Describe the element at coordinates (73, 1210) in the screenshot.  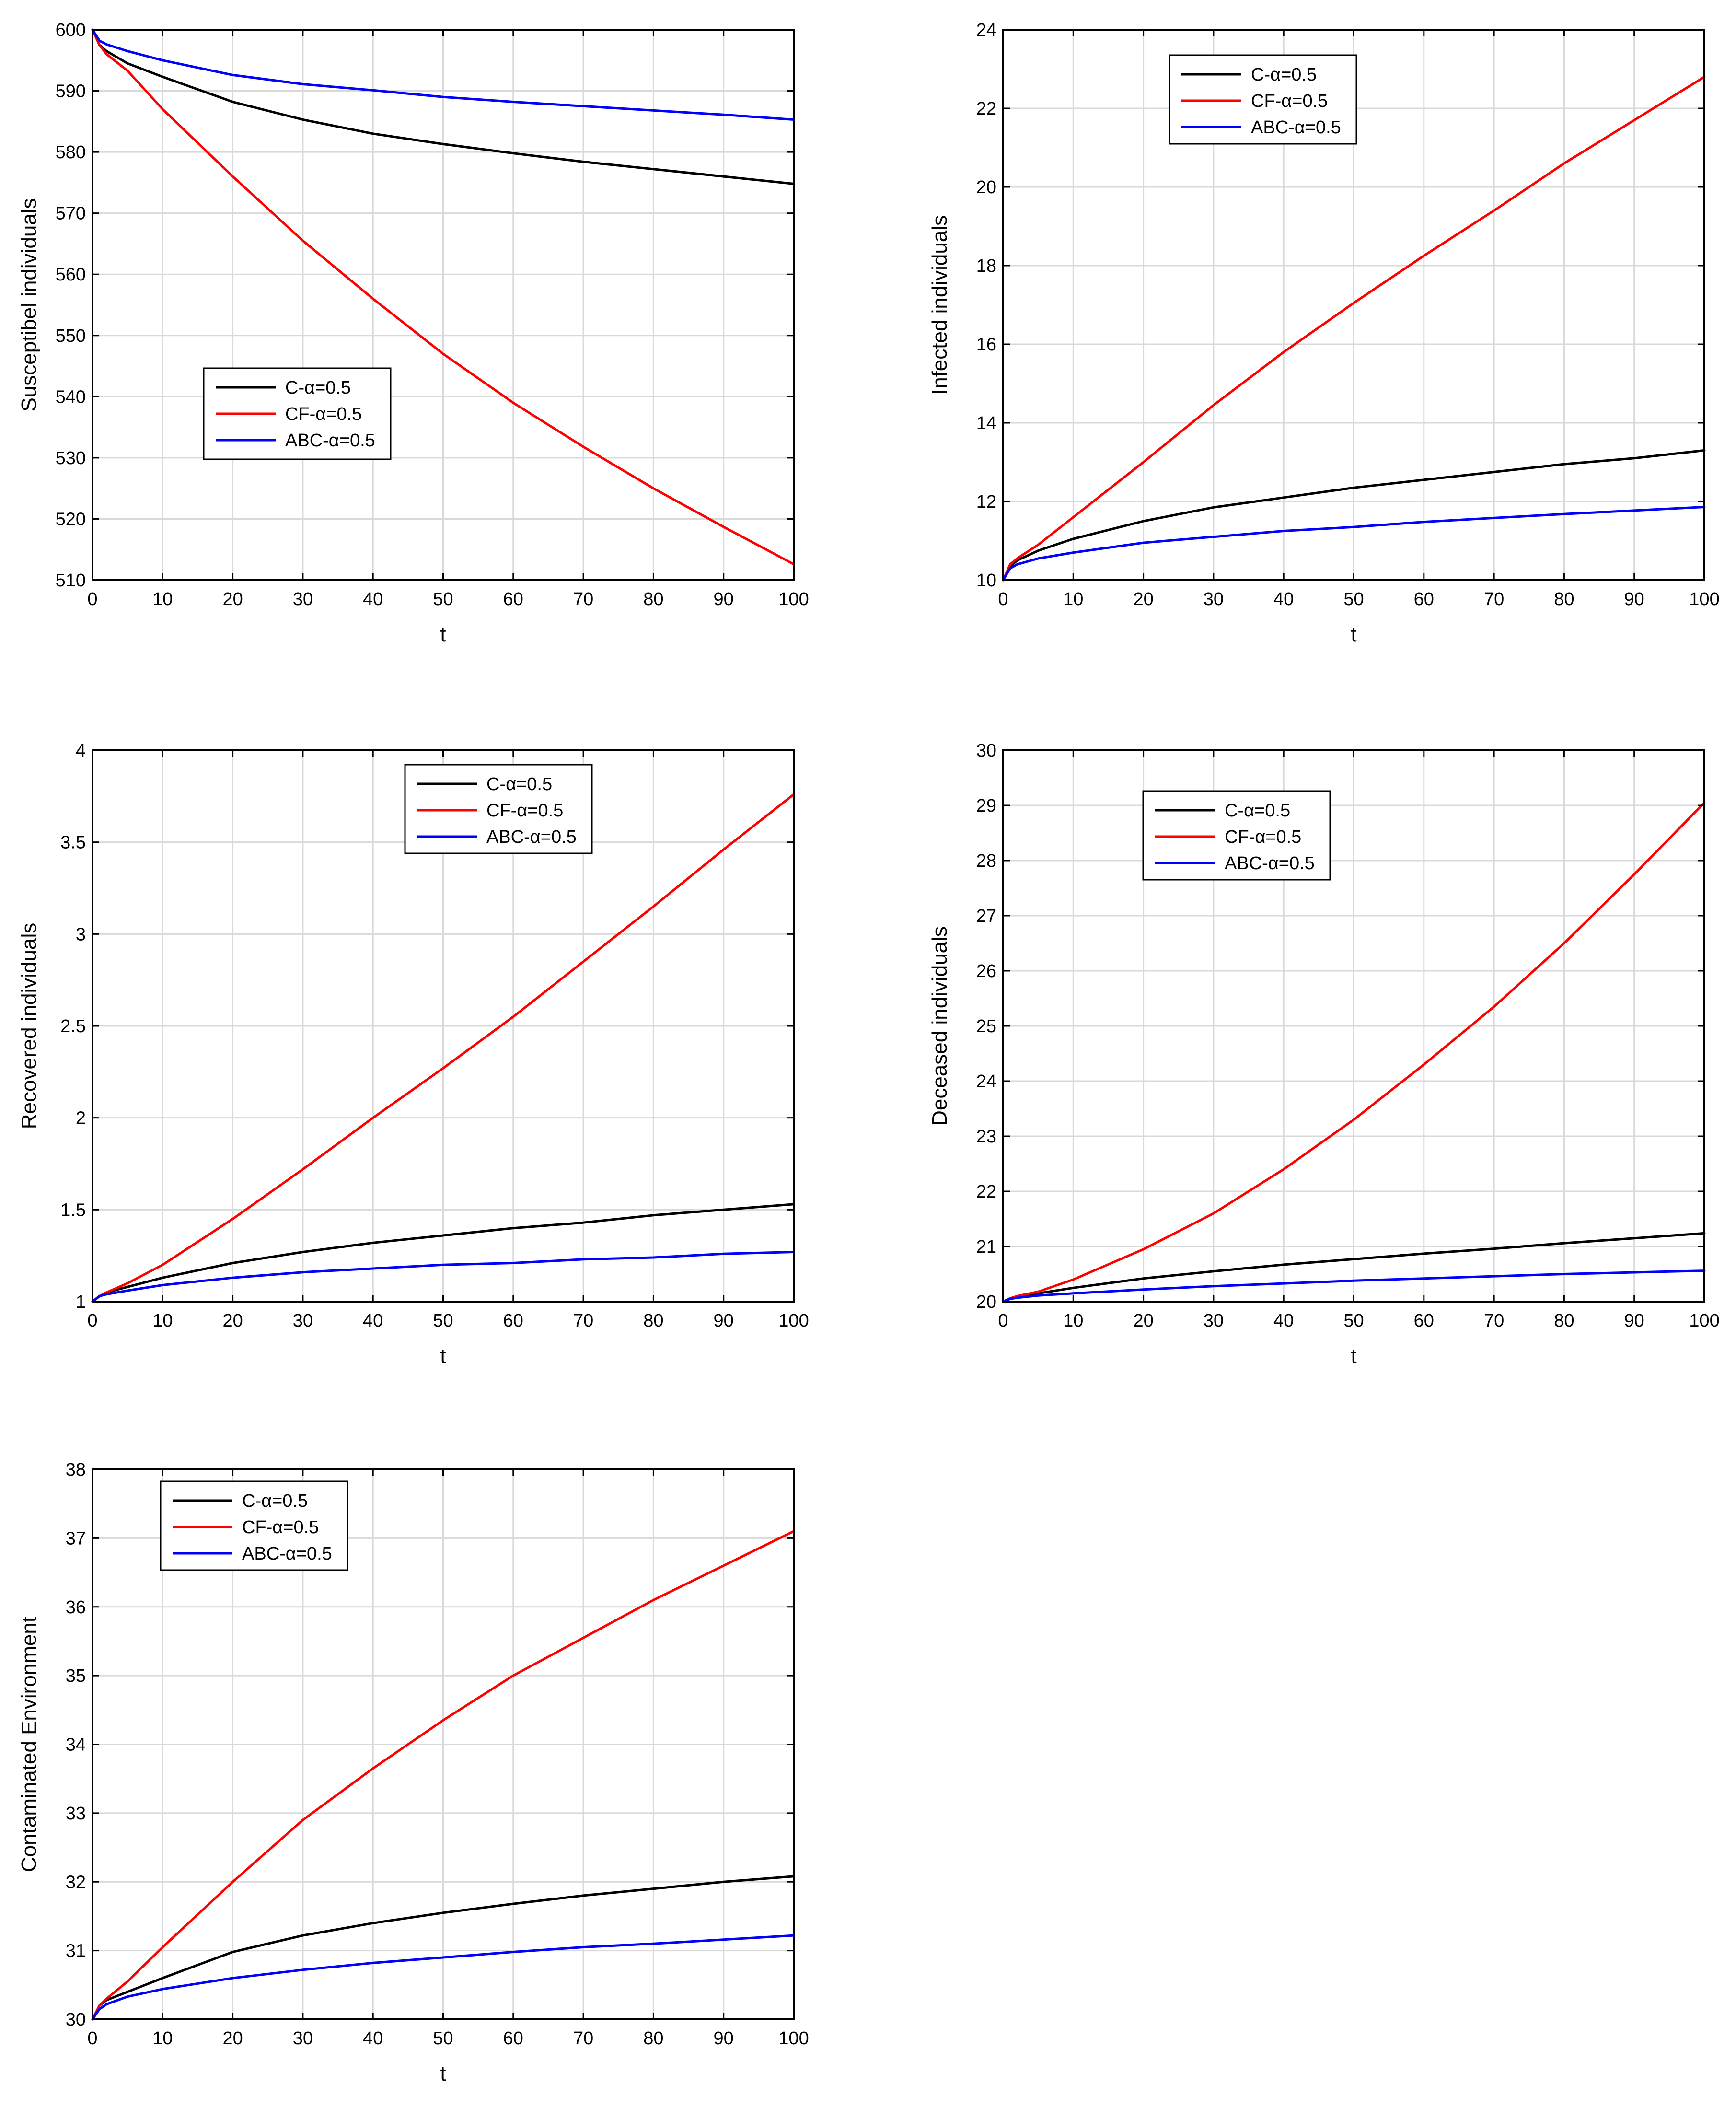
I see `y-tick-label: 1.5` at that location.